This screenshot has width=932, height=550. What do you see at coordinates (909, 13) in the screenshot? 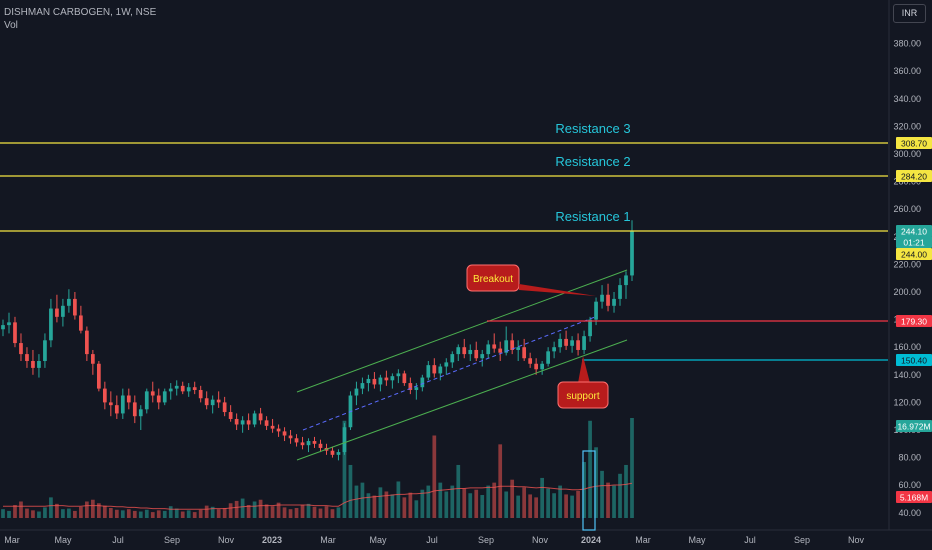
I see `currency-button: INR` at bounding box center [909, 13].